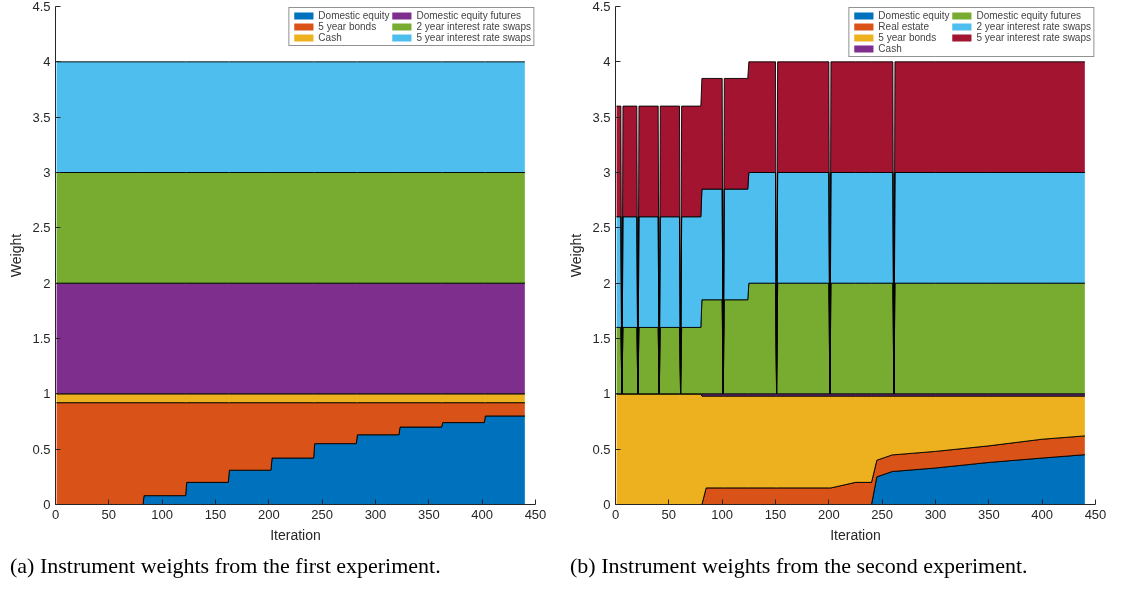 The image size is (1135, 610). Describe the element at coordinates (225, 566) in the screenshot. I see `text: (a) Instrument weights from the first experiment.` at that location.